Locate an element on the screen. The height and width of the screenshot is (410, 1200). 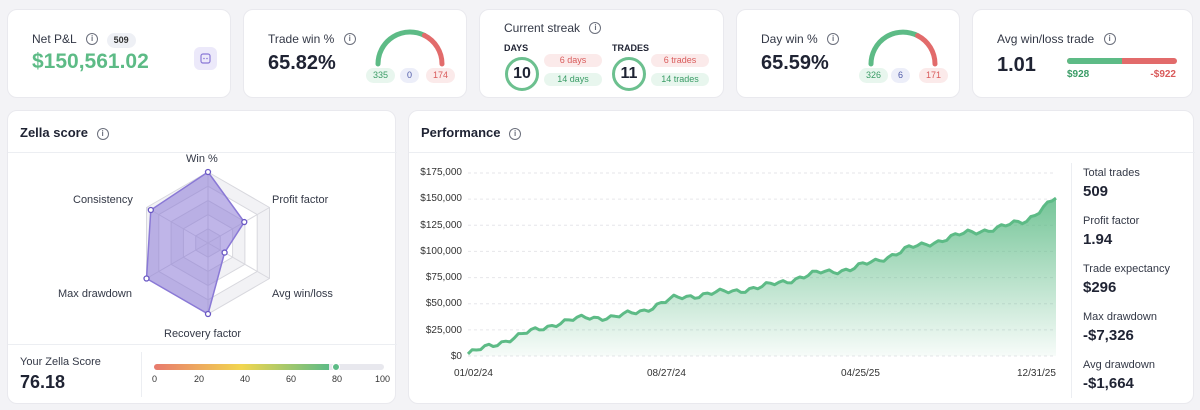
day-win-label: Day win % is located at coordinates (789, 39).